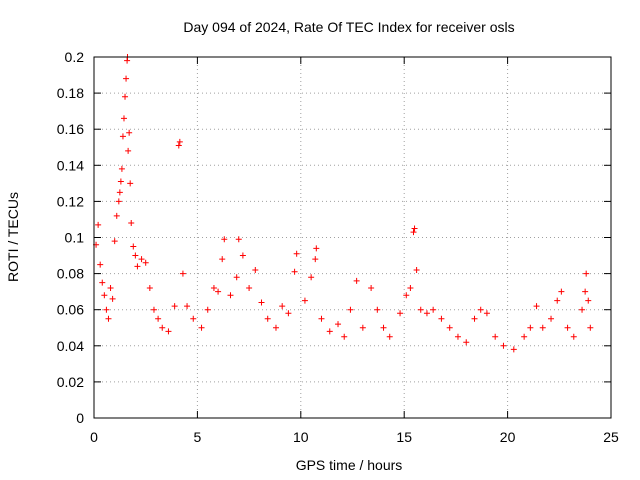  Describe the element at coordinates (70, 310) in the screenshot. I see `y-tick-label: 0.06` at that location.